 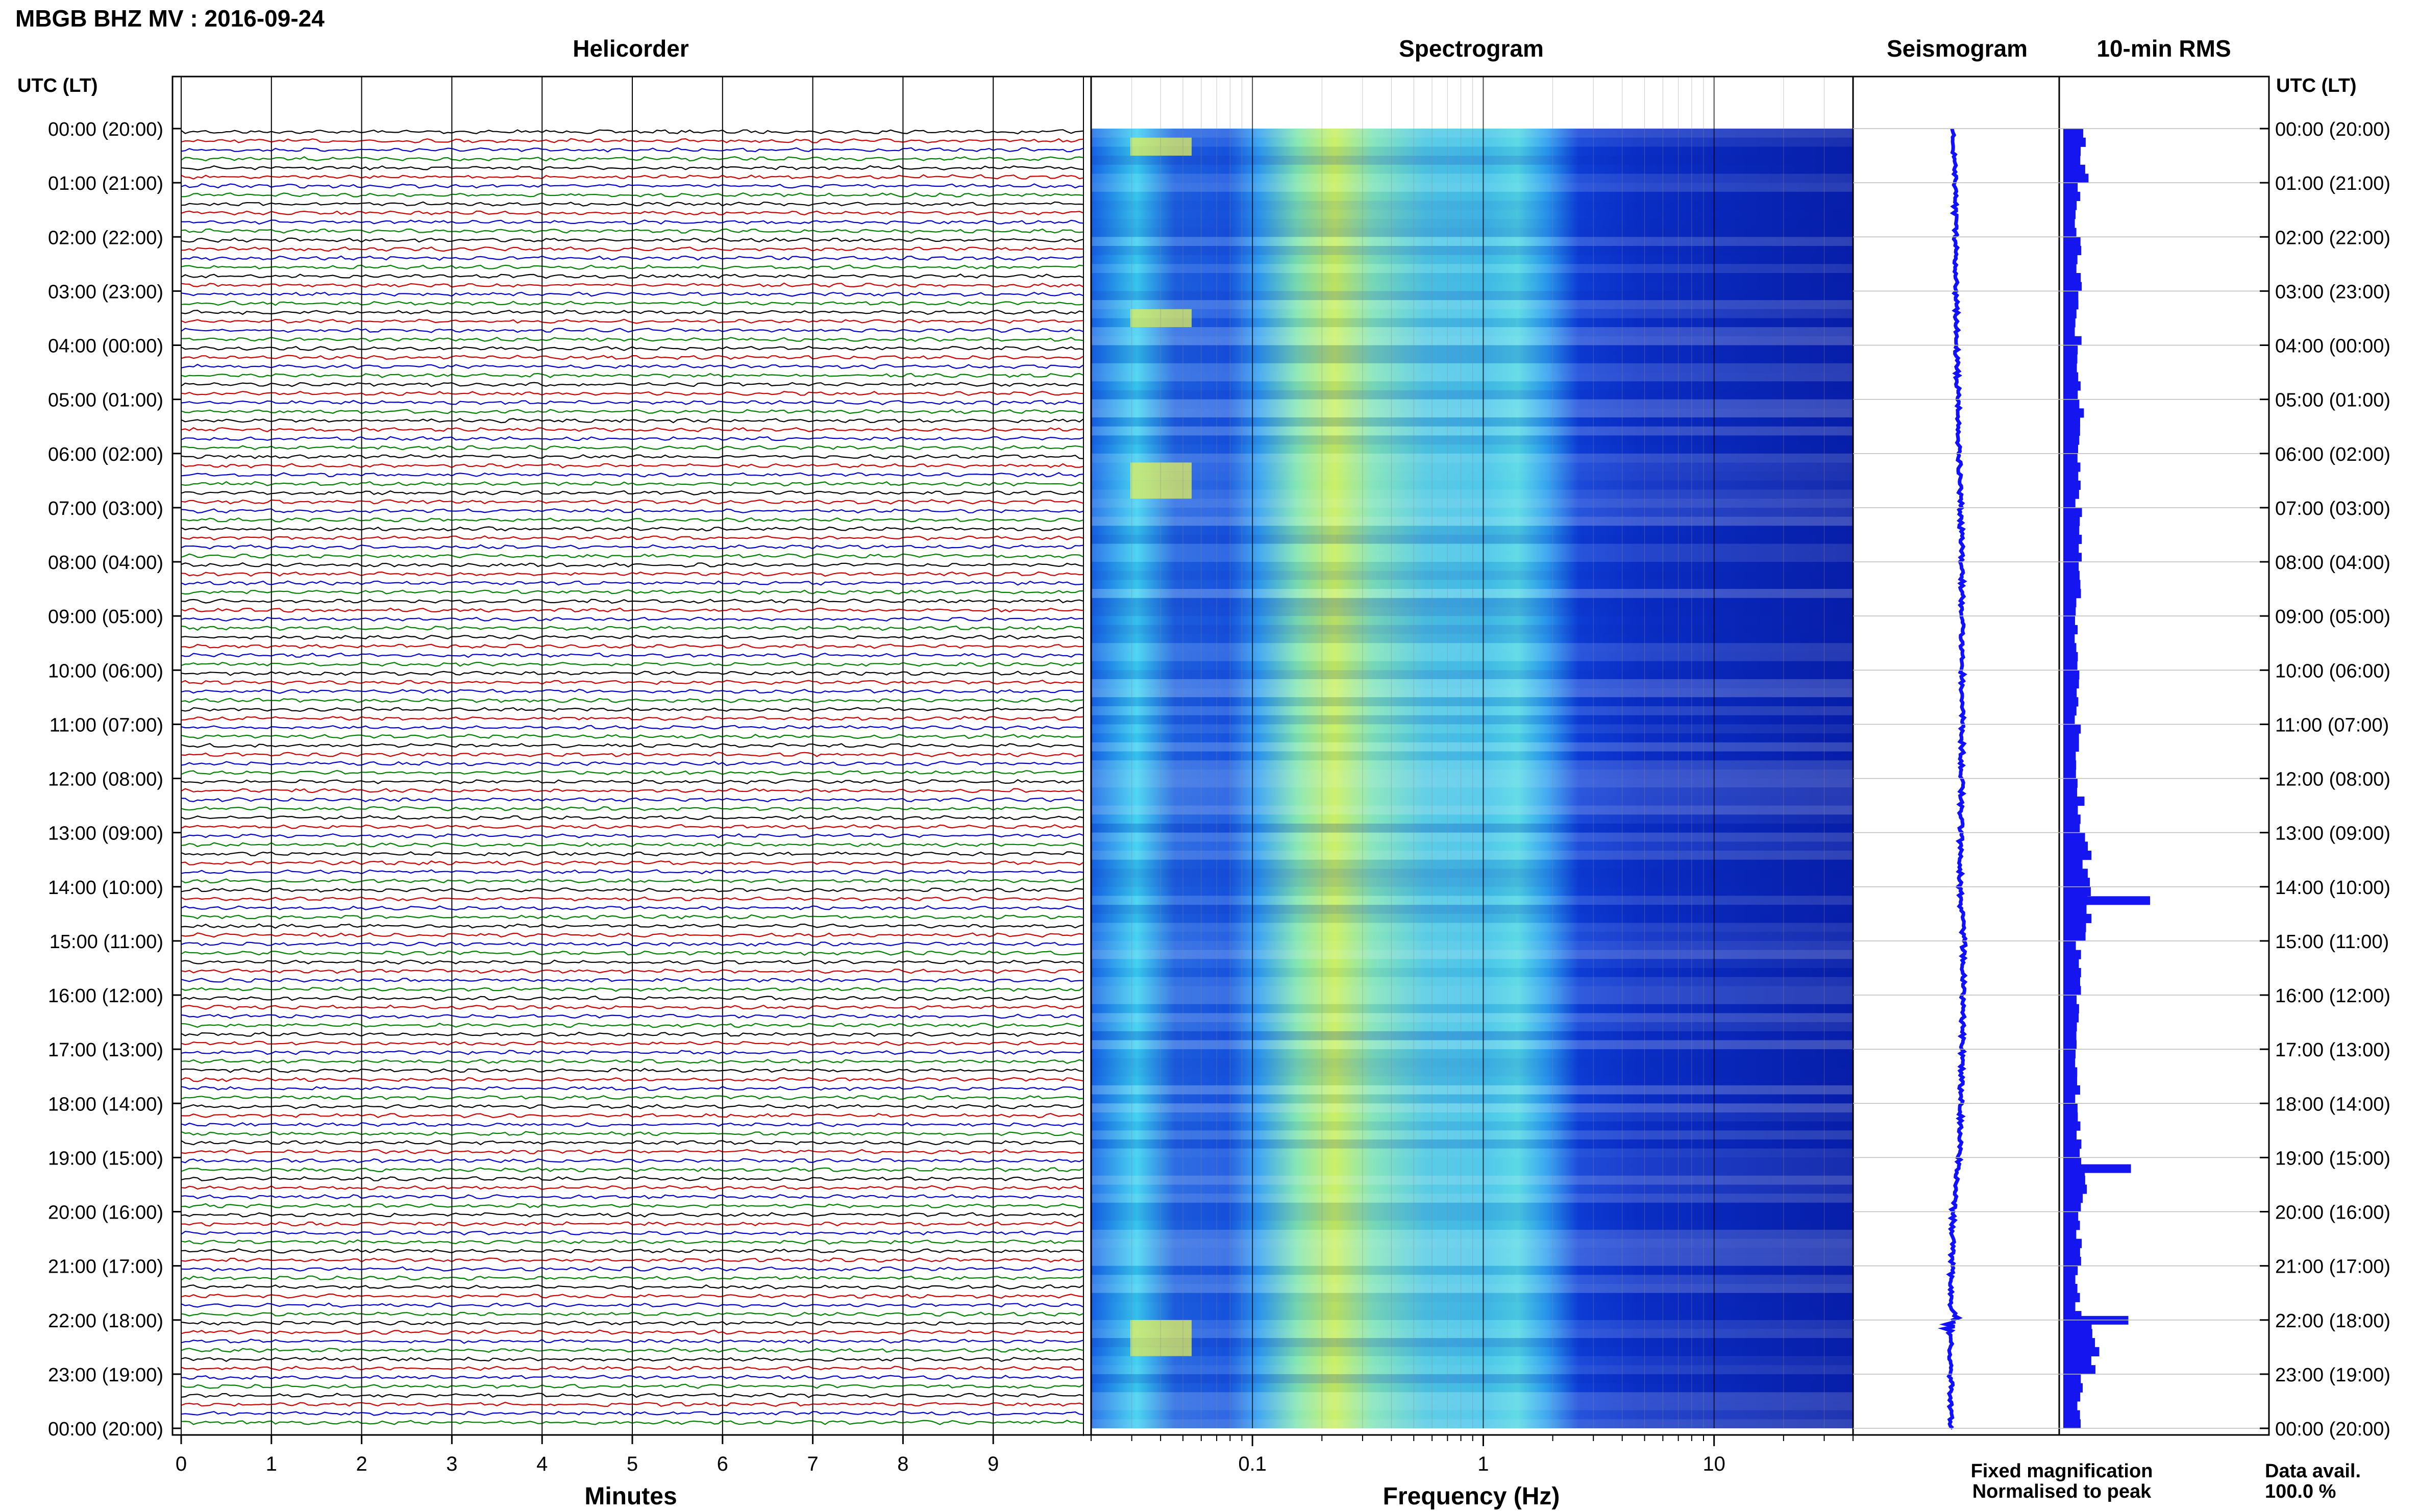 What do you see at coordinates (105, 617) in the screenshot?
I see `time-label-left: 09:00 (05:00)` at bounding box center [105, 617].